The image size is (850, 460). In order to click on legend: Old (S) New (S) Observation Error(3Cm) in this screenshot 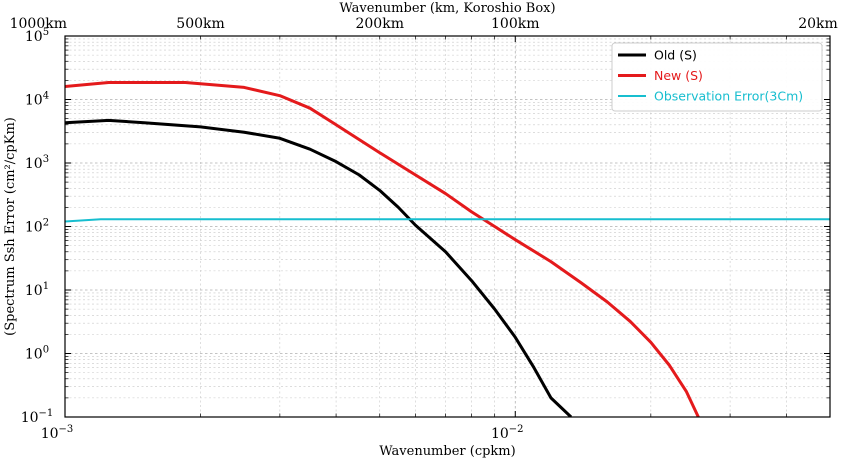, I will do `click(717, 77)`.